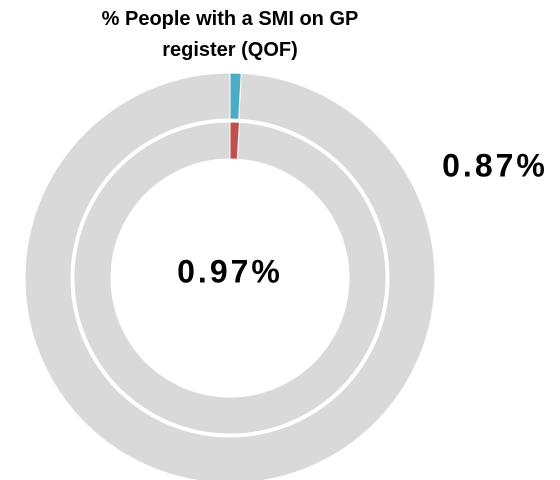 Image resolution: width=560 pixels, height=480 pixels. Describe the element at coordinates (230, 34) in the screenshot. I see `chart-title: % People with a SMI on GP register (QOF)` at that location.